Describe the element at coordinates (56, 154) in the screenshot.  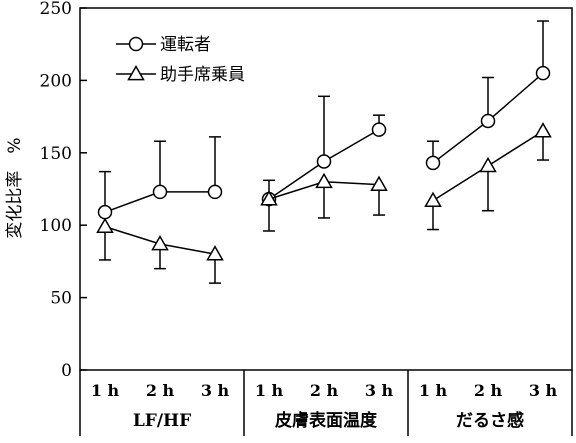
I see `y-tick-label: 150` at that location.